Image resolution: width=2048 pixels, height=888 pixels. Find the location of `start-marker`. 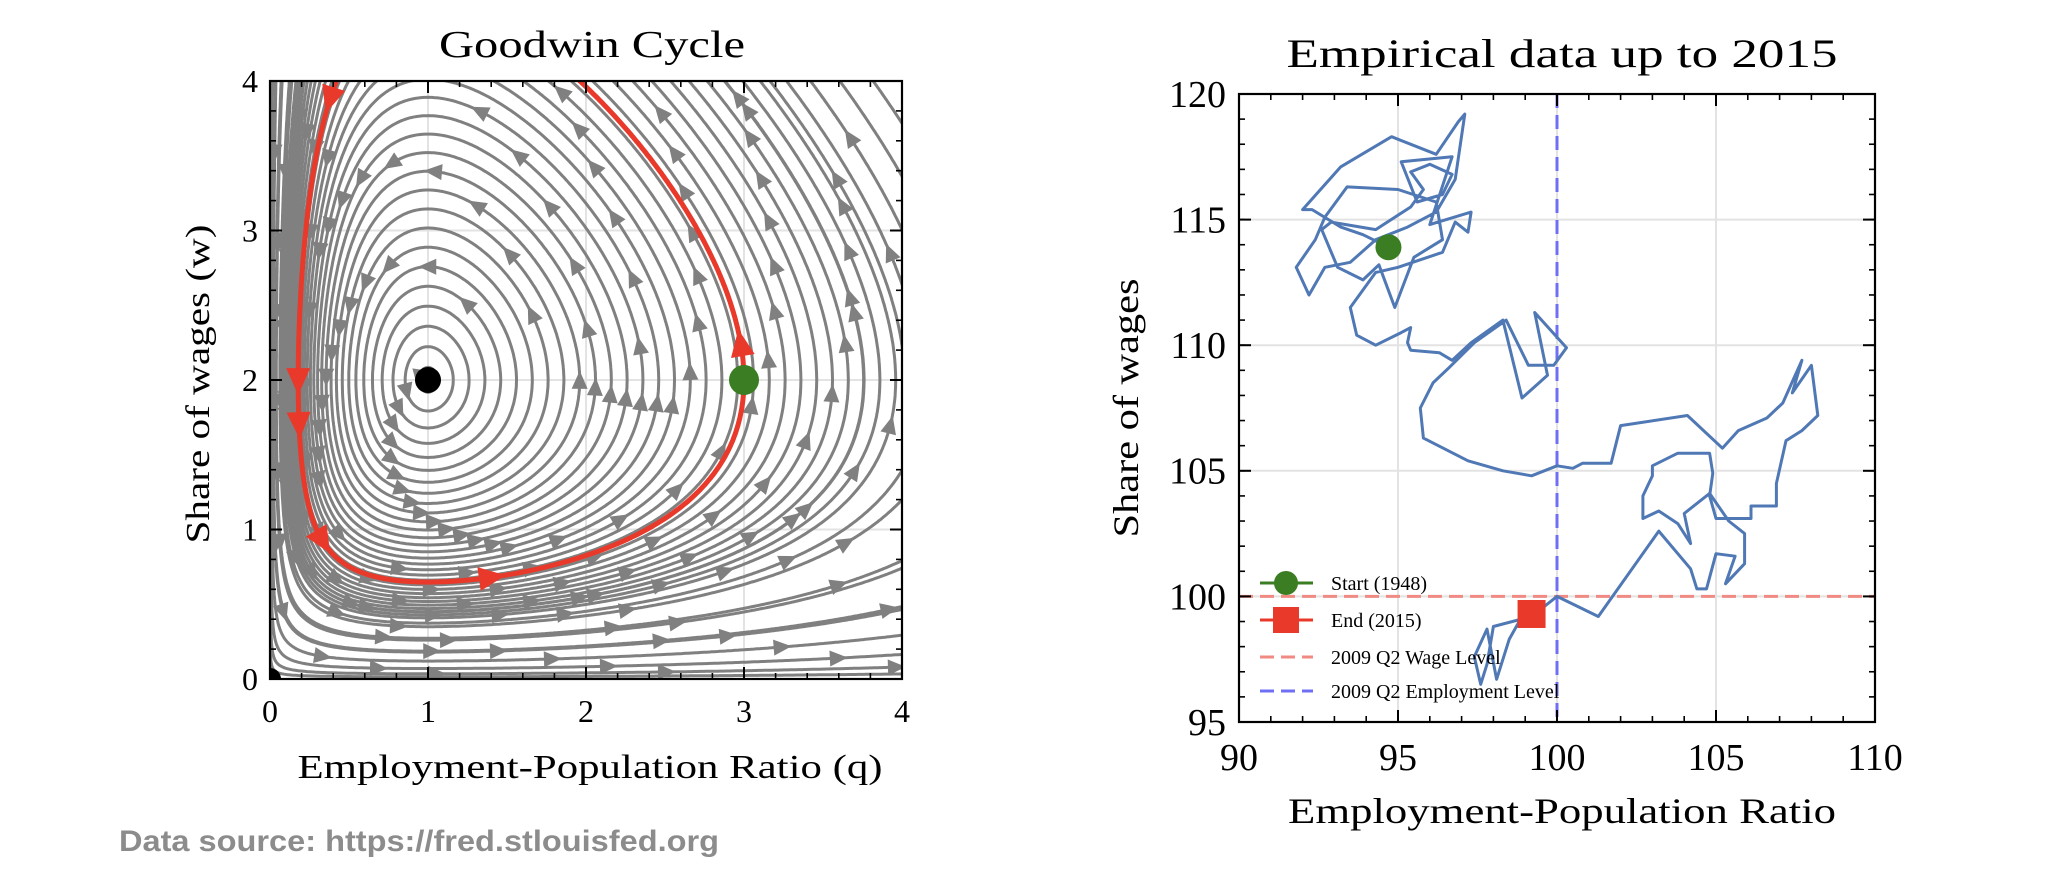

start-marker is located at coordinates (1388, 247).